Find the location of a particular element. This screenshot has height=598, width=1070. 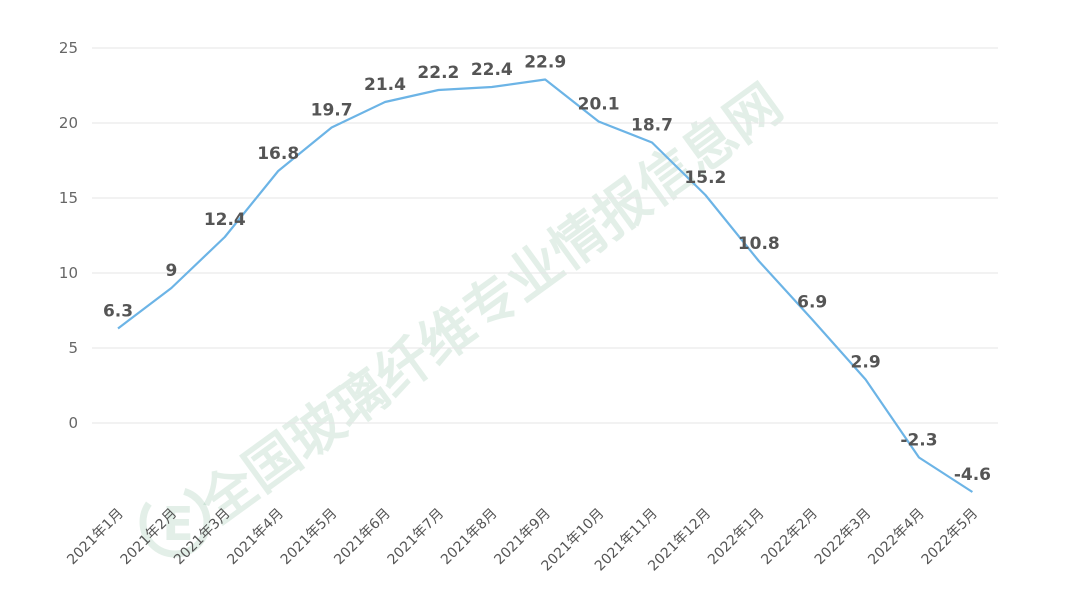

y-tick-label: 10 is located at coordinates (68, 273).